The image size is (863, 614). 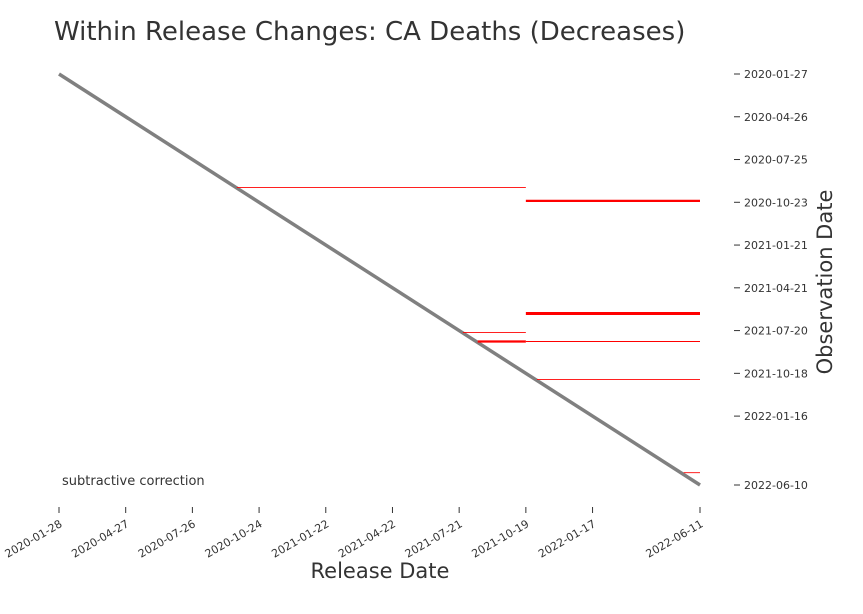 What do you see at coordinates (300, 538) in the screenshot?
I see `x-tick-label: 2021-01-22` at bounding box center [300, 538].